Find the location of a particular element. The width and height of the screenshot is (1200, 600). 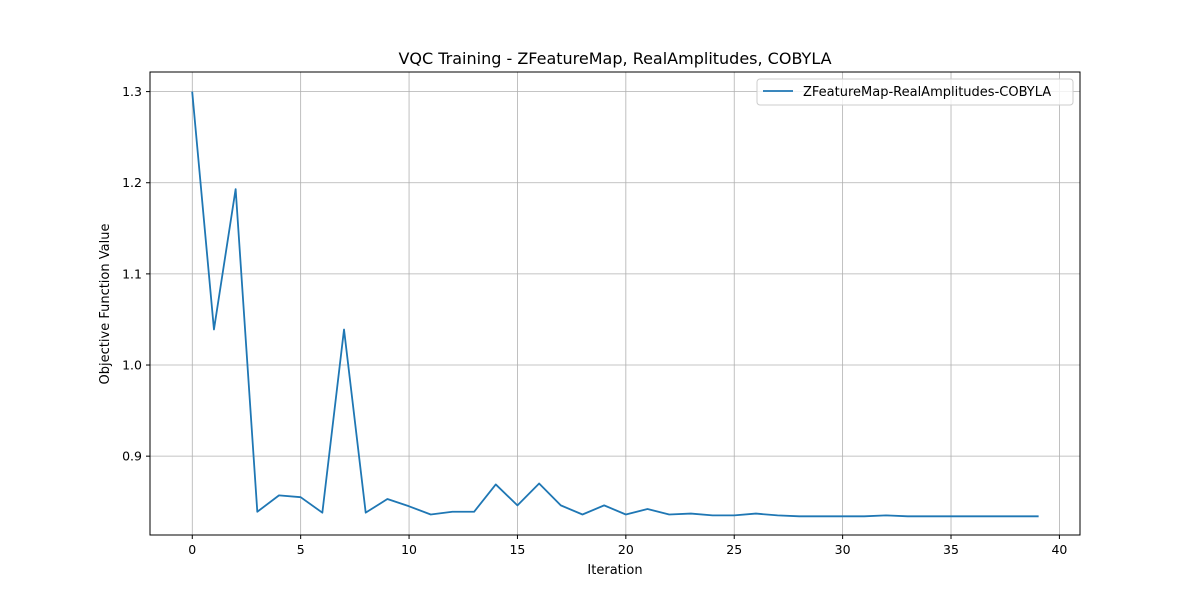

x-axis: 0 5 10 15 20 25 30 35 40 is located at coordinates (627, 546).